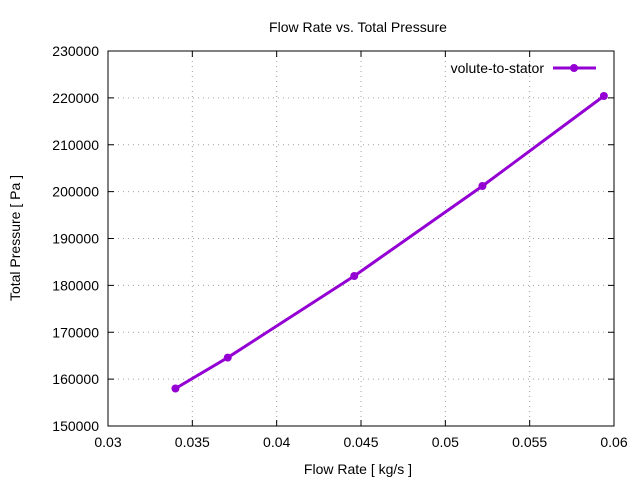 Image resolution: width=640 pixels, height=480 pixels. I want to click on y-tick-label: 190000, so click(75, 239).